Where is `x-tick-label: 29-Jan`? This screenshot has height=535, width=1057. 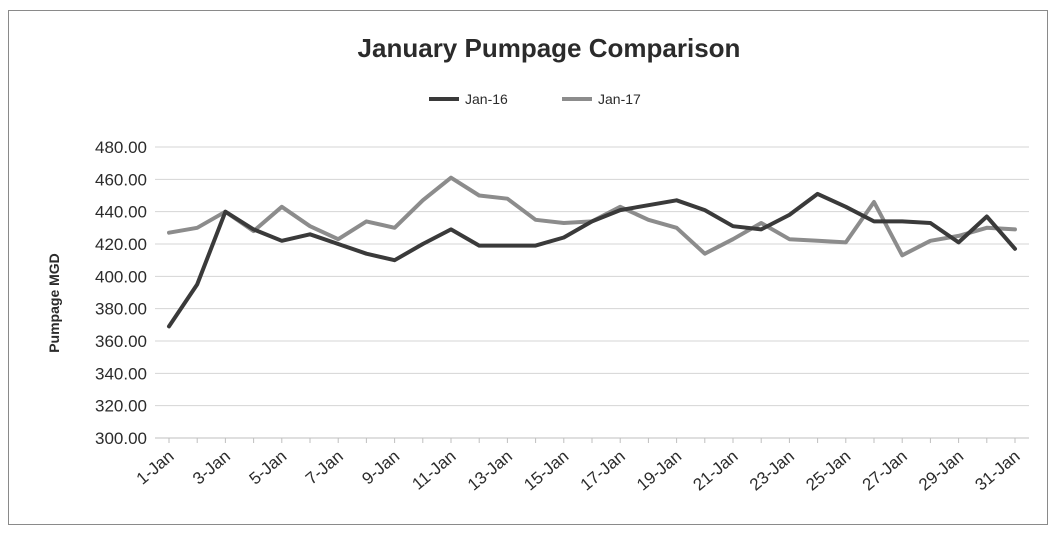
x-tick-label: 29-Jan is located at coordinates (941, 471).